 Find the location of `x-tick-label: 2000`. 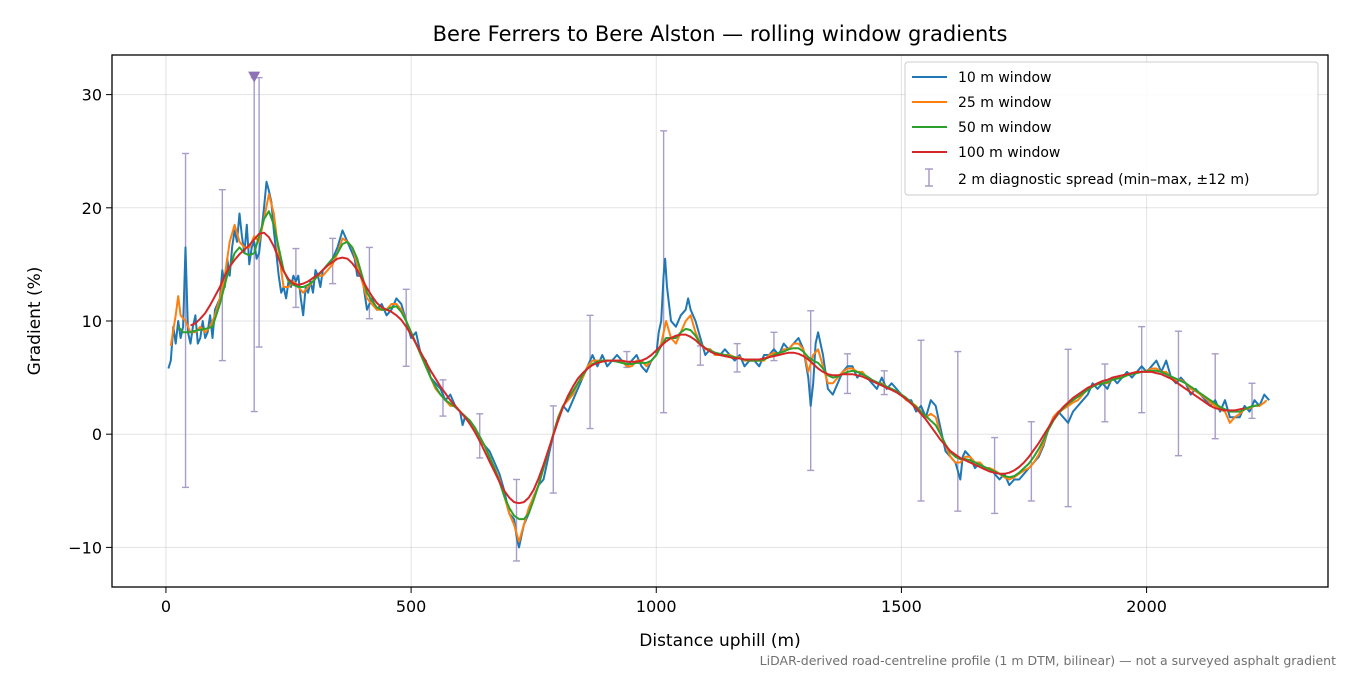

x-tick-label: 2000 is located at coordinates (1146, 606).